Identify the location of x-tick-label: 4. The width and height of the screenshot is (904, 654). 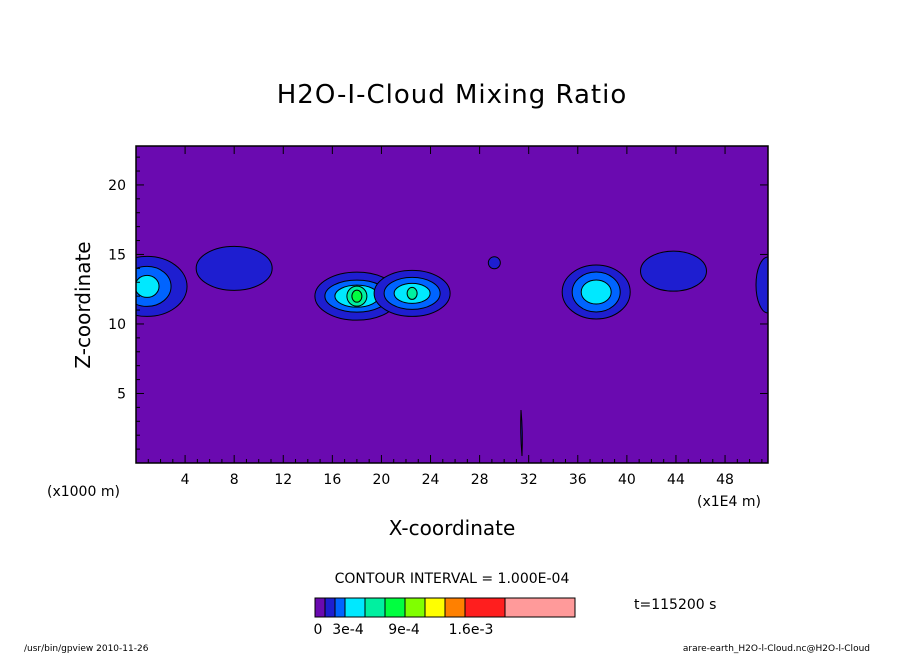
(185, 480).